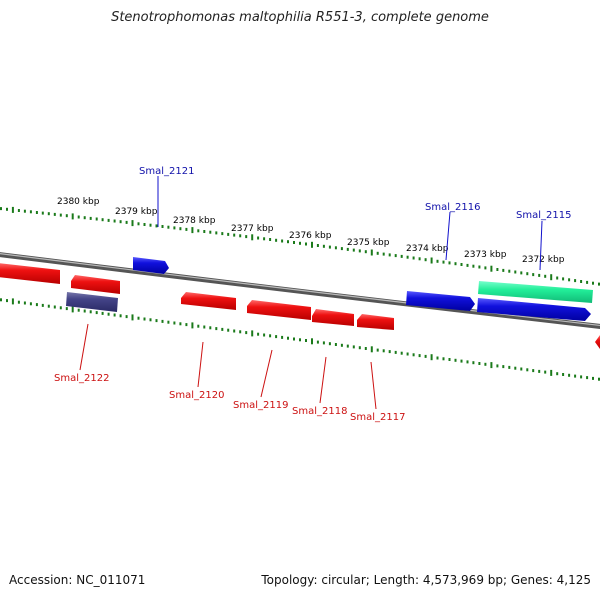 The image size is (600, 600). What do you see at coordinates (535, 292) in the screenshot?
I see `rna-feature` at bounding box center [535, 292].